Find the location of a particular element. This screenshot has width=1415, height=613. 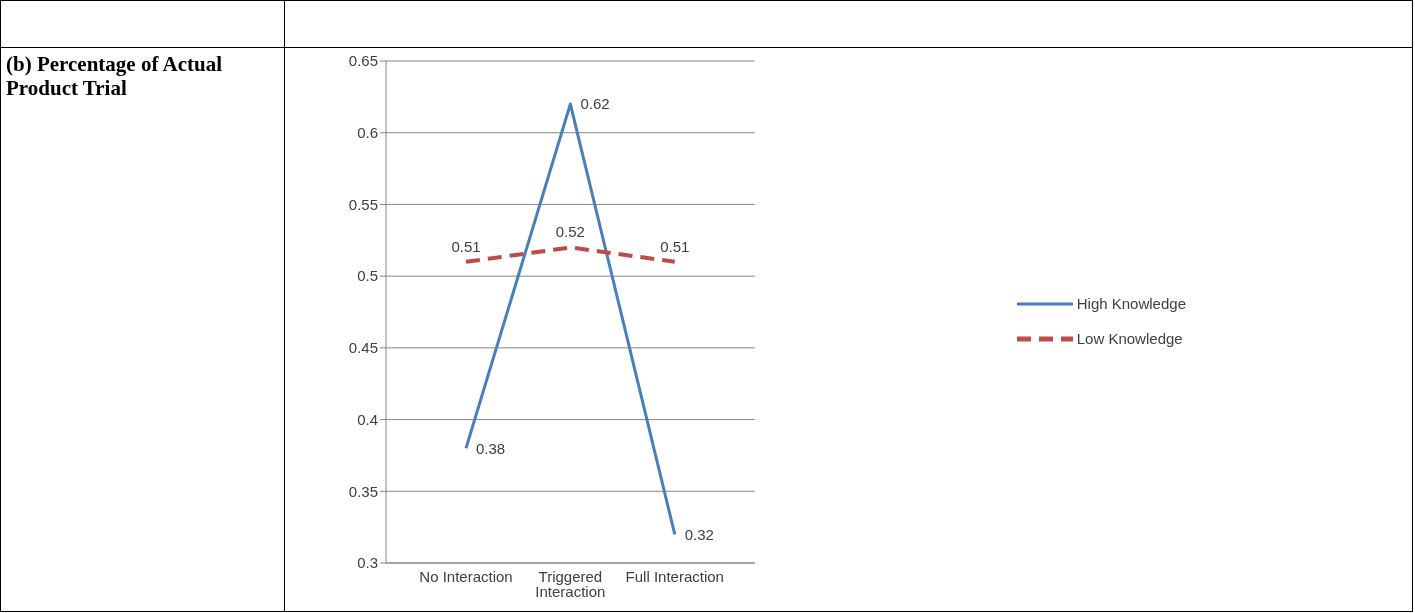

x-tick-label: Full Interaction is located at coordinates (674, 576).